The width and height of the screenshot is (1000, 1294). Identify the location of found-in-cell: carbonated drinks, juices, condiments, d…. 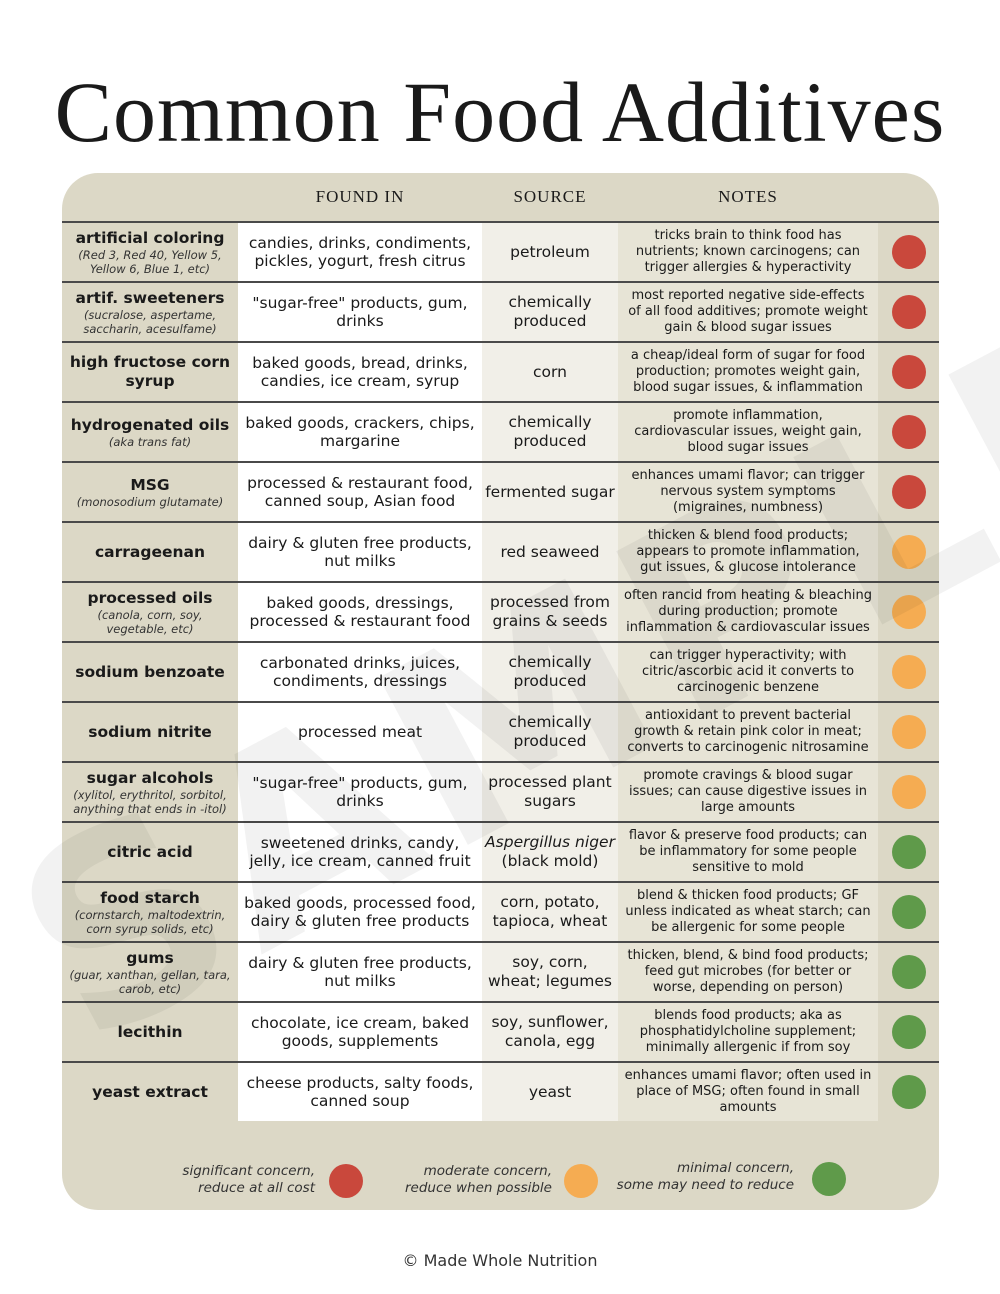
(360, 672).